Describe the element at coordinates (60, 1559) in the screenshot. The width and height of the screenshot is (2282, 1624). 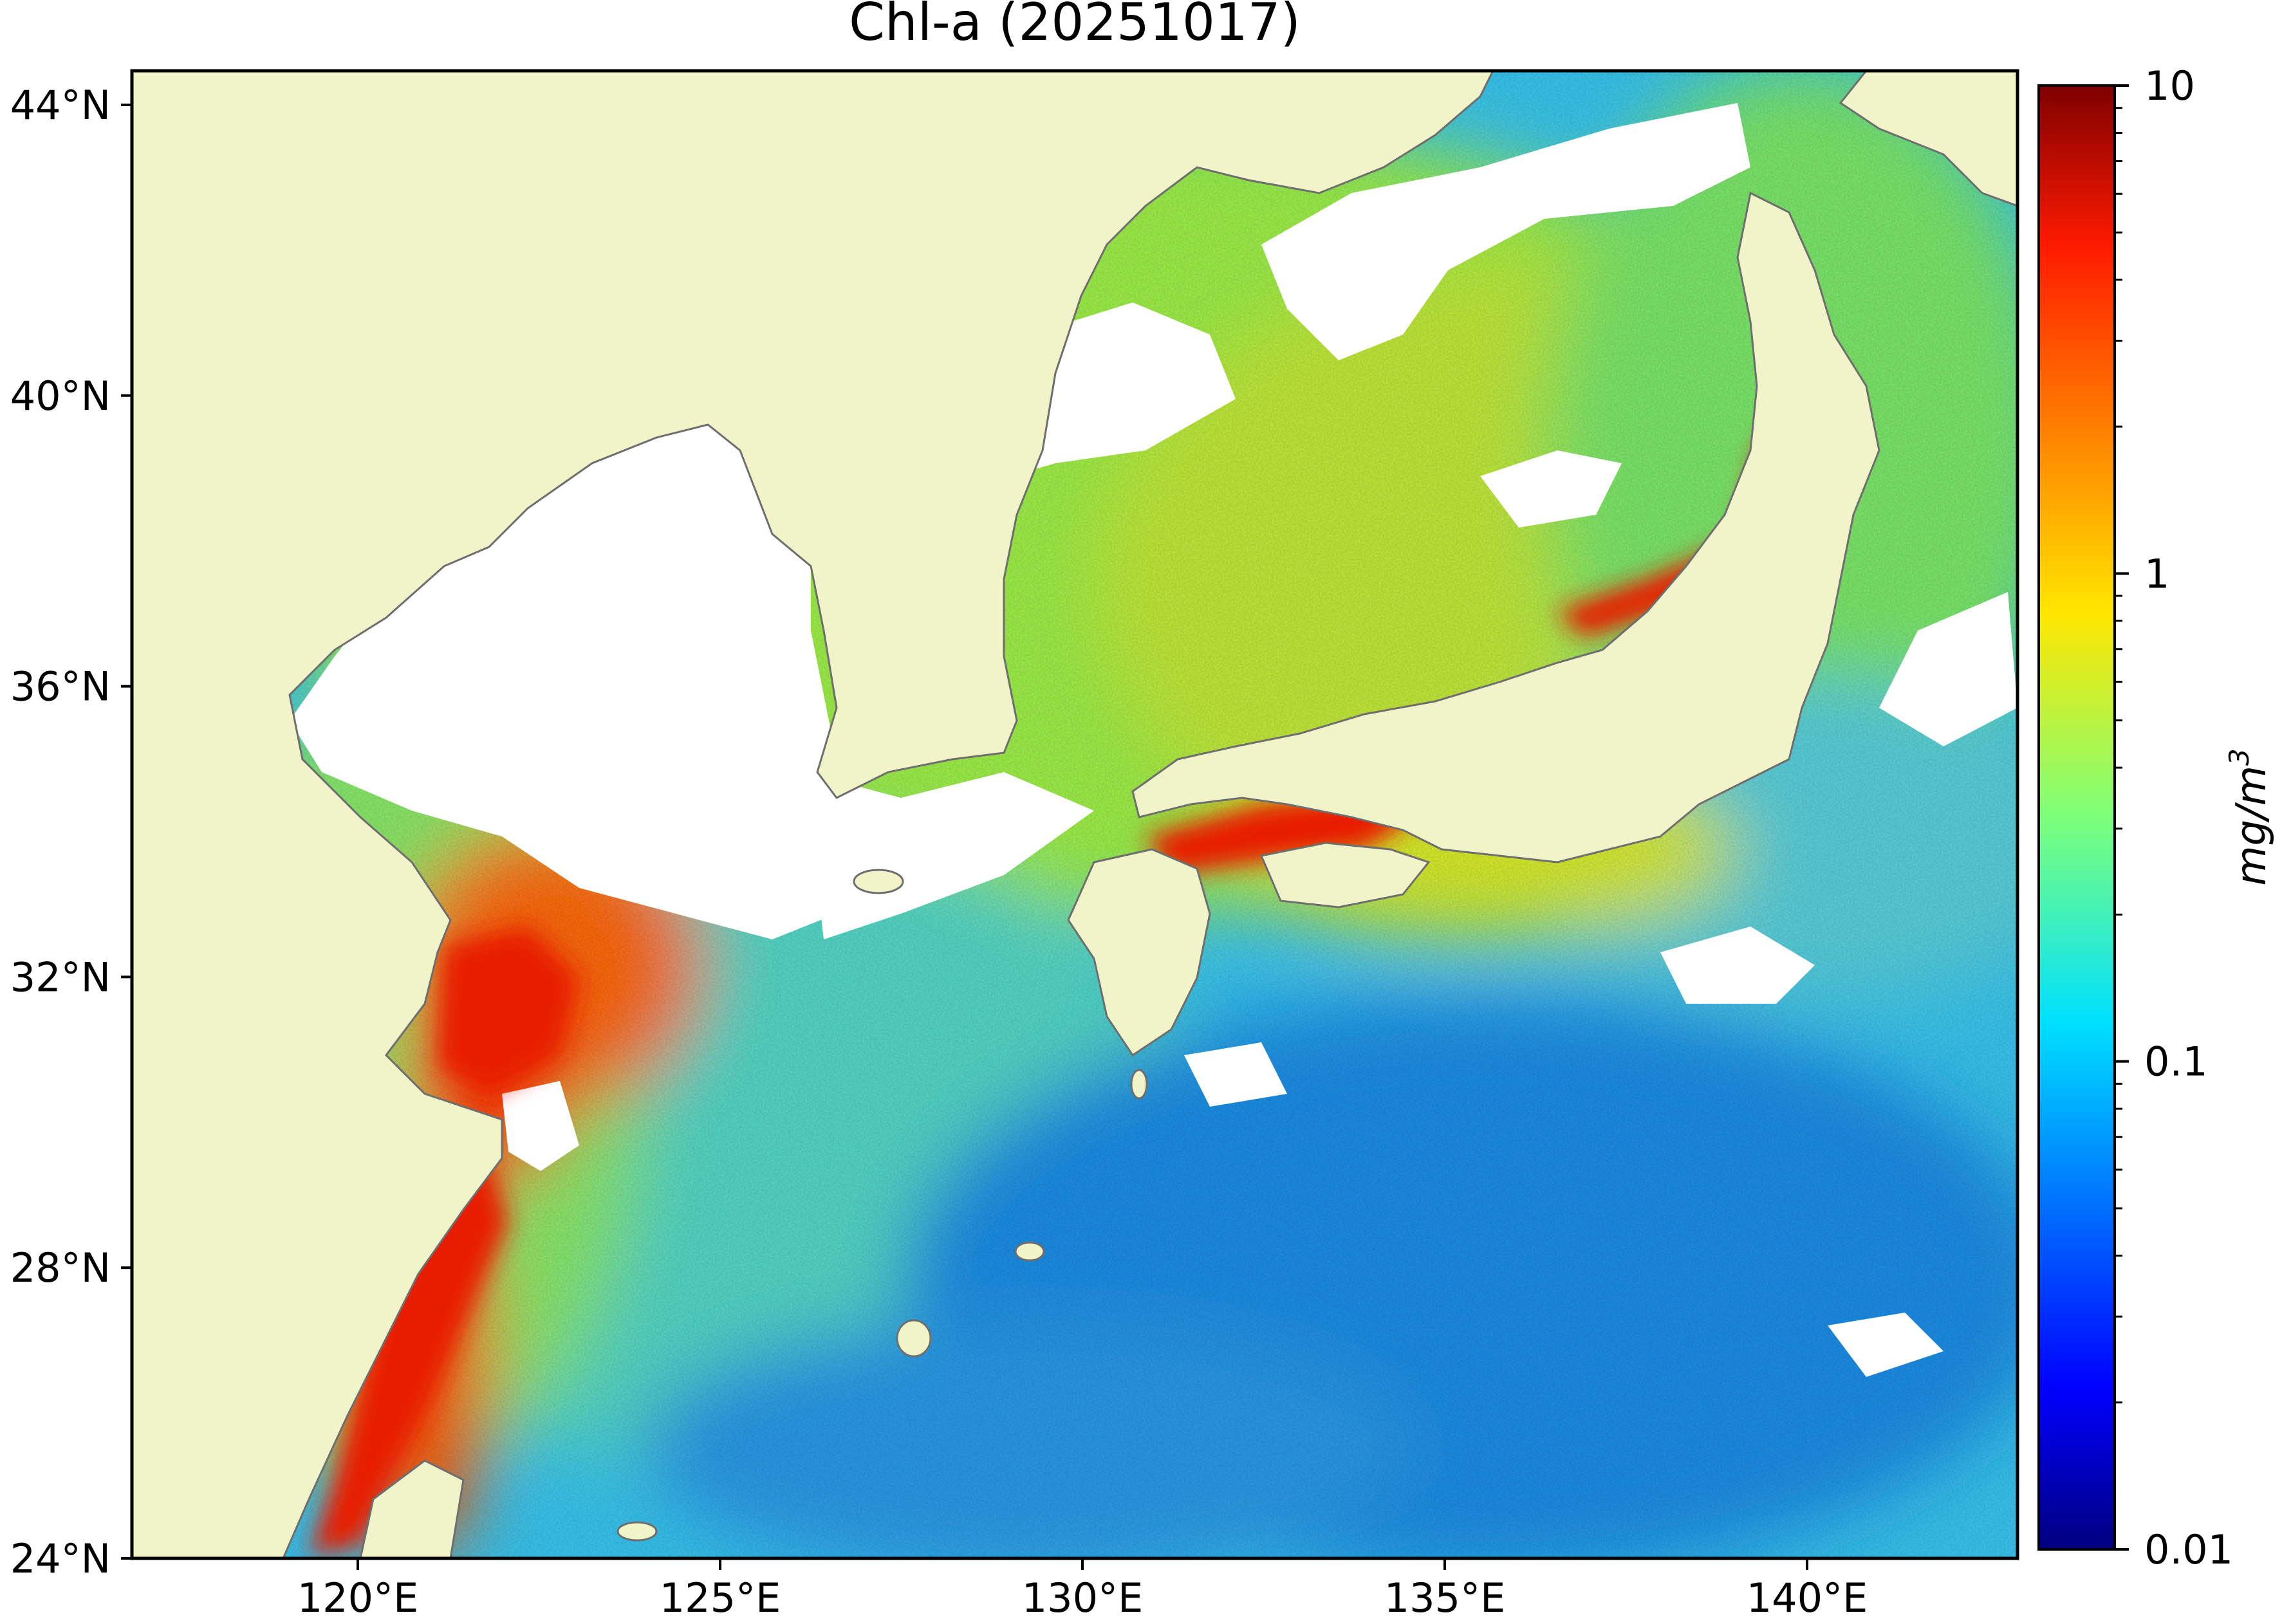
I see `lat-tick-label: 24°N` at that location.